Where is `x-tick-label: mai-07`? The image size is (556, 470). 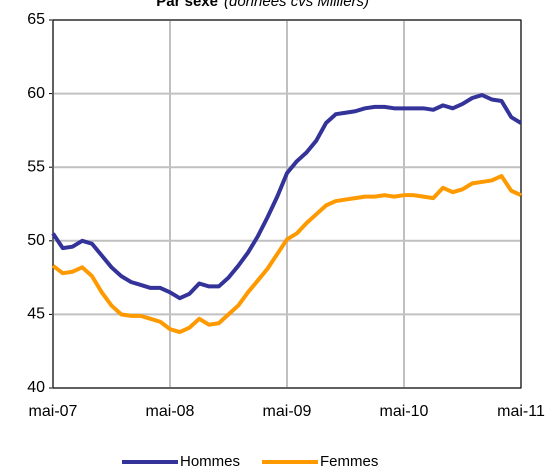 x-tick-label: mai-07 is located at coordinates (53, 411).